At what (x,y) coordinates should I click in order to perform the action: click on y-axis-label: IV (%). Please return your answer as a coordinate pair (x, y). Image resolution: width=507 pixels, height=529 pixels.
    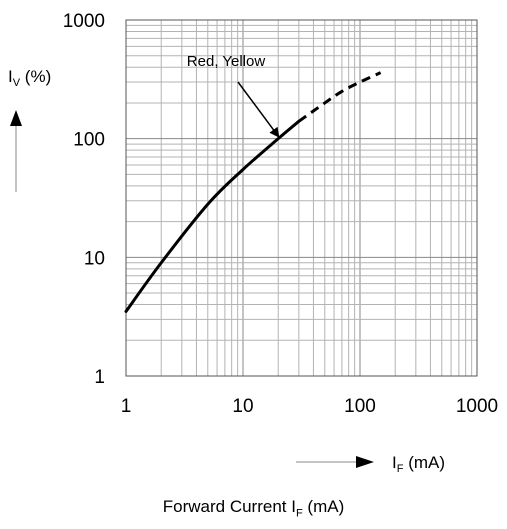
    Looking at the image, I should click on (29, 78).